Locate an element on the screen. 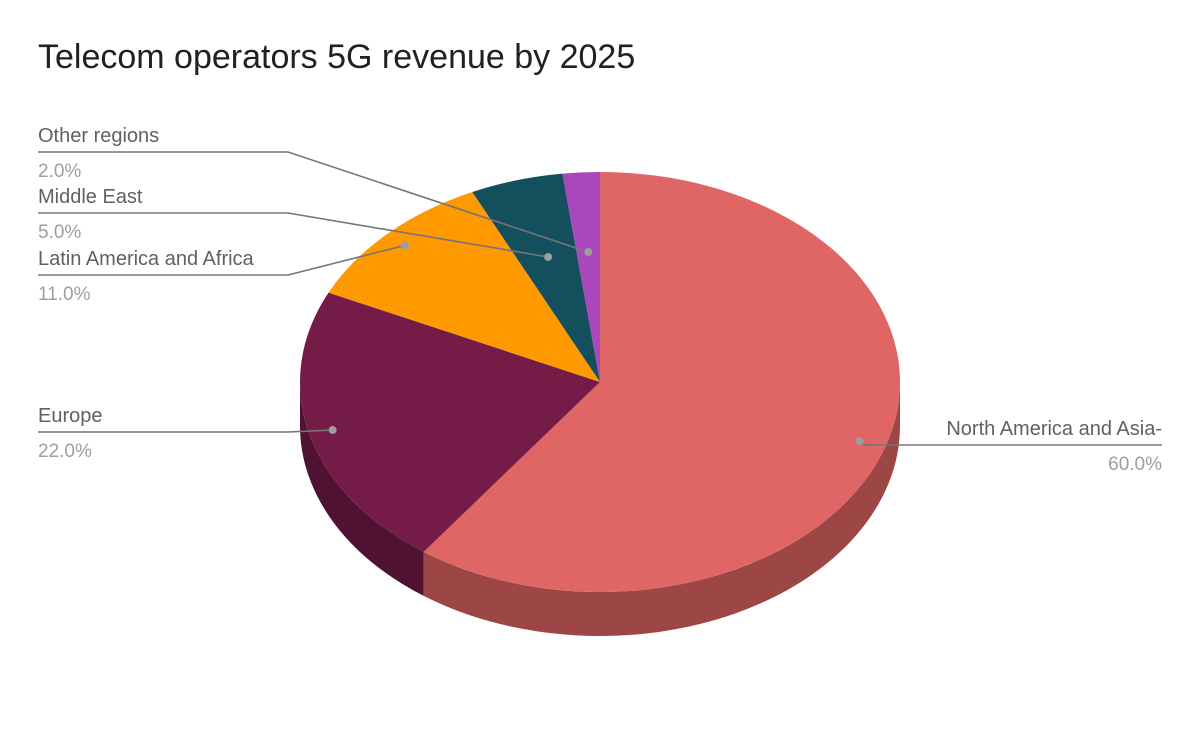 The image size is (1200, 742). leader-line-middle-east is located at coordinates (293, 235).